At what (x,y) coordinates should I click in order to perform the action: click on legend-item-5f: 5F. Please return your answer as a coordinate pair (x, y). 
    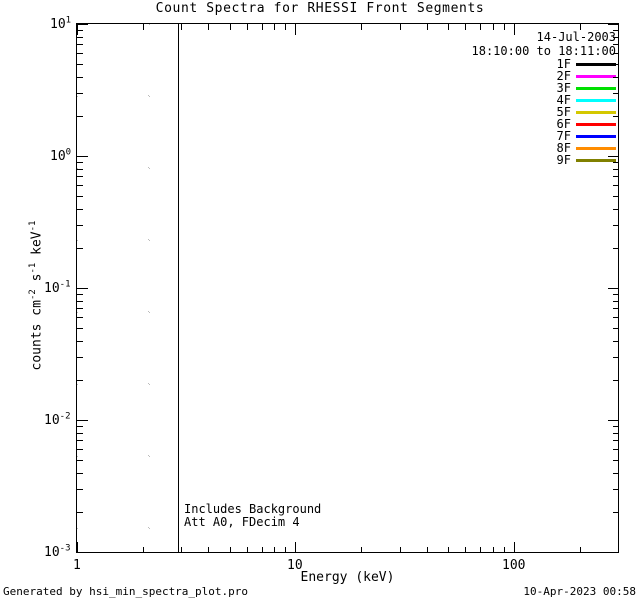
    Looking at the image, I should click on (558, 112).